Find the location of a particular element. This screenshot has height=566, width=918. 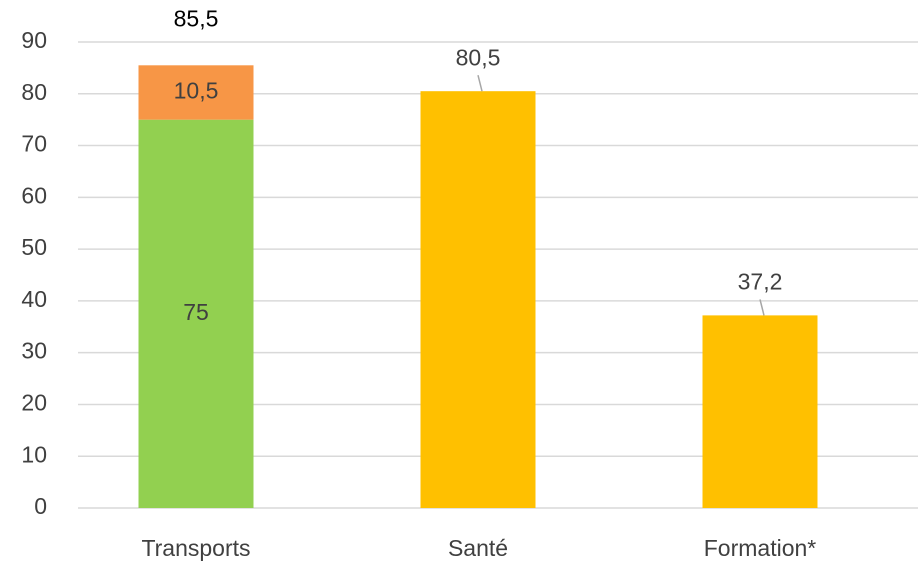

y-tick-label: 0 is located at coordinates (40, 506).